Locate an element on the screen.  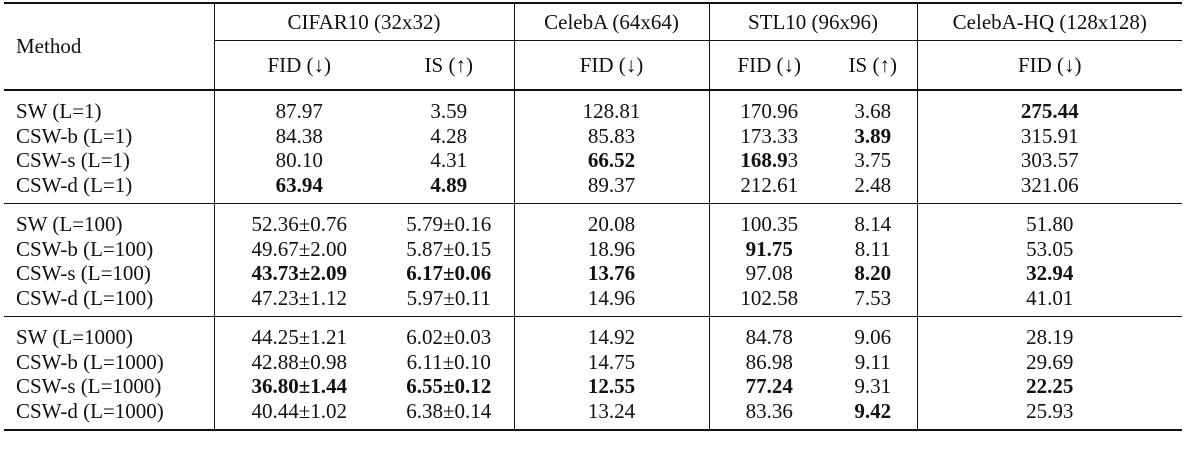
value-cell-cifar10-is: 4.28 is located at coordinates (449, 136).